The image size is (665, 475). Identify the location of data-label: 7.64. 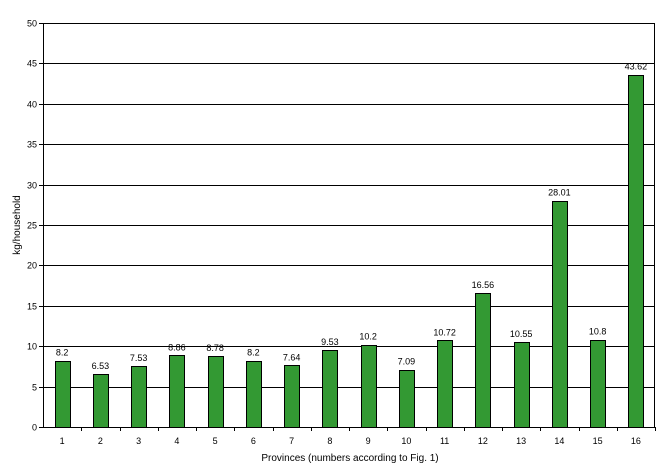
(292, 357).